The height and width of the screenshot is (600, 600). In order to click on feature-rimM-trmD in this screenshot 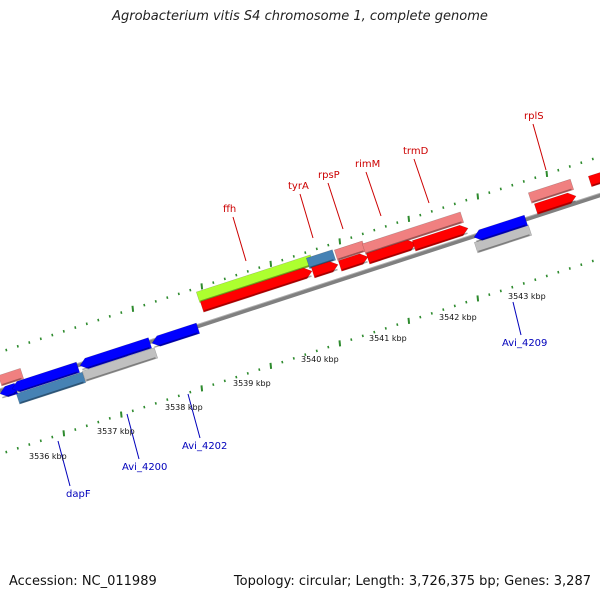, I will do `click(413, 233)`.